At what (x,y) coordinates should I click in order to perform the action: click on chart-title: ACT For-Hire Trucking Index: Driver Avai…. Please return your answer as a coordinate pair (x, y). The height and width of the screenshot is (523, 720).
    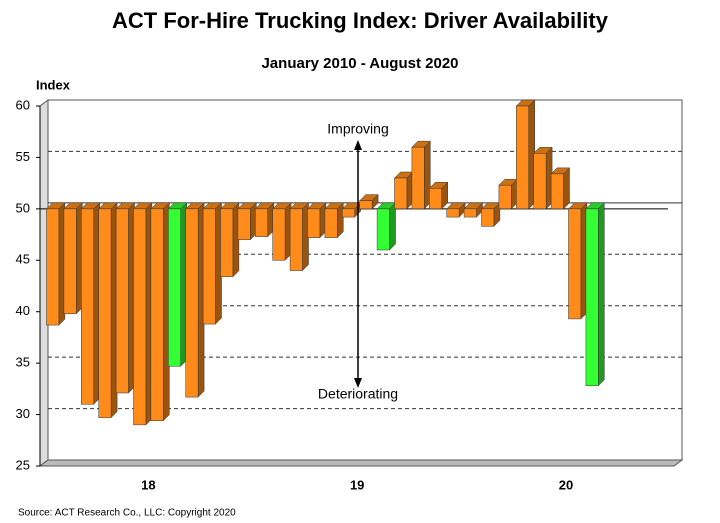
    Looking at the image, I should click on (360, 20).